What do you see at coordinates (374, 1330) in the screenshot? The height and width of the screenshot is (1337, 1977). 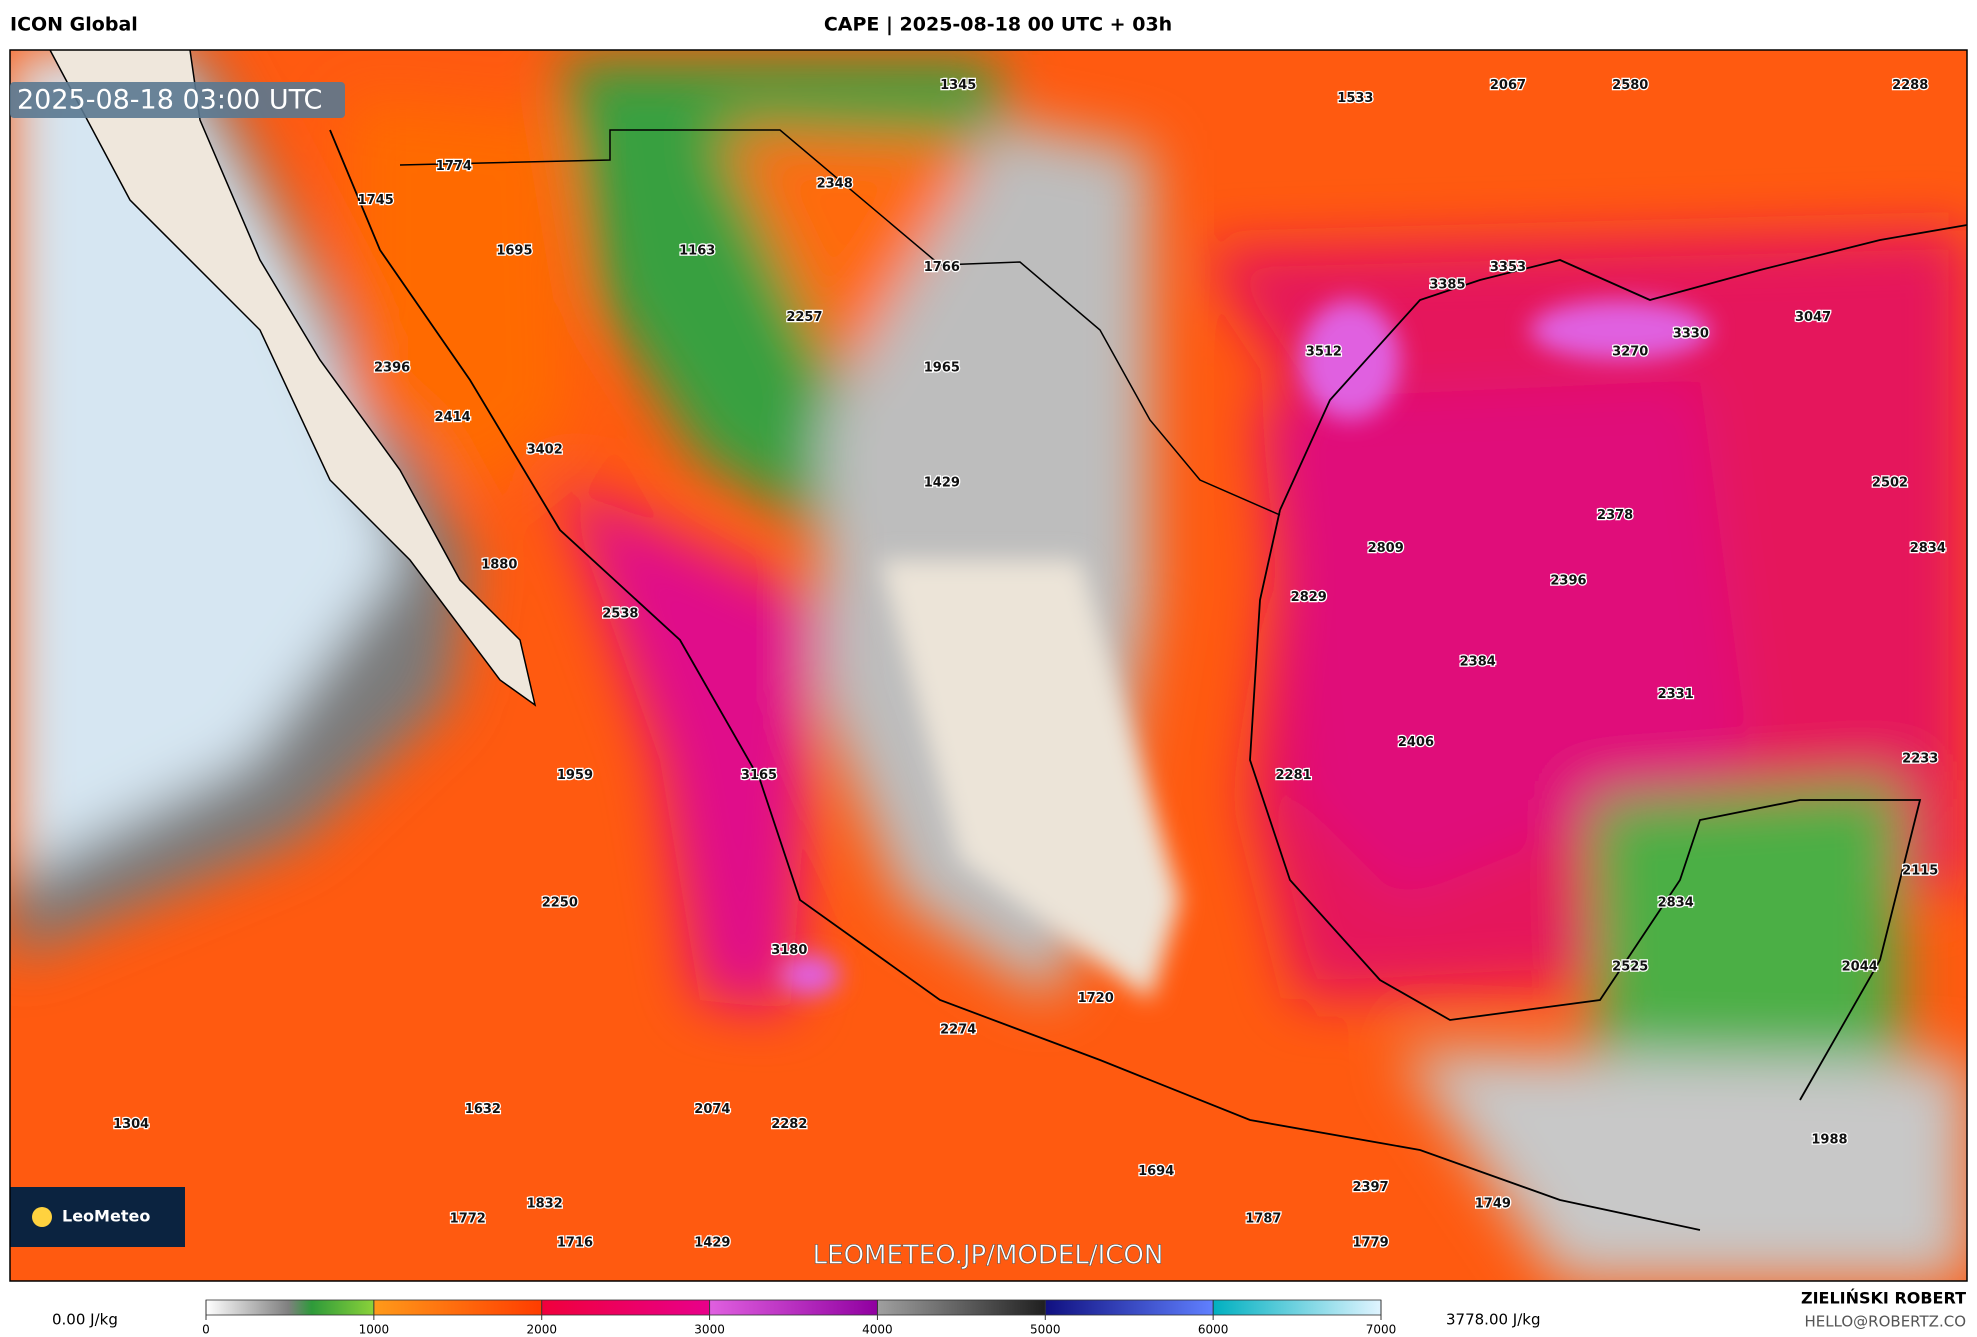 I see `colorbar-tick-label: 1000` at bounding box center [374, 1330].